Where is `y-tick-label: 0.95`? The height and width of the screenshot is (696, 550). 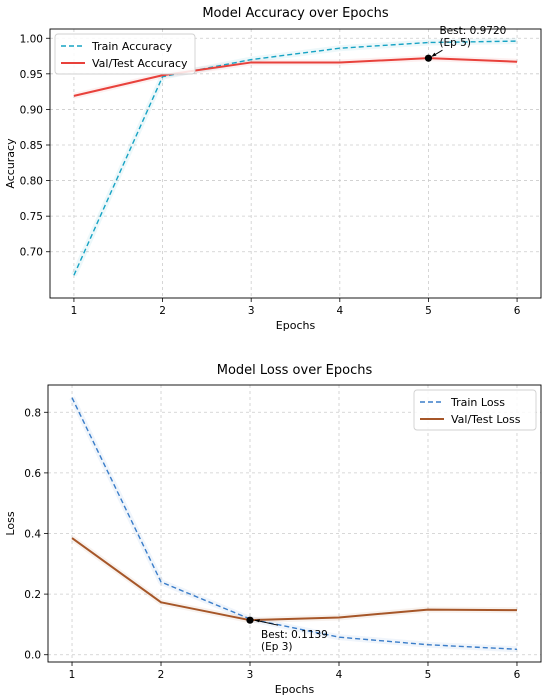
y-tick-label: 0.95 is located at coordinates (31, 75).